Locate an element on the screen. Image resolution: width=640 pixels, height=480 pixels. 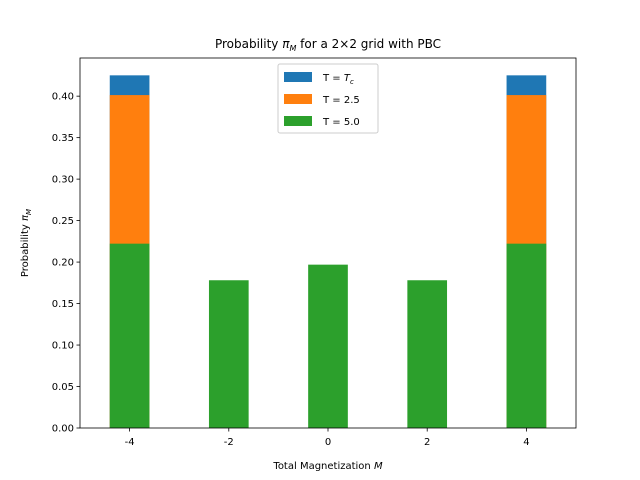
x-axis-label-var: M is located at coordinates (378, 466).